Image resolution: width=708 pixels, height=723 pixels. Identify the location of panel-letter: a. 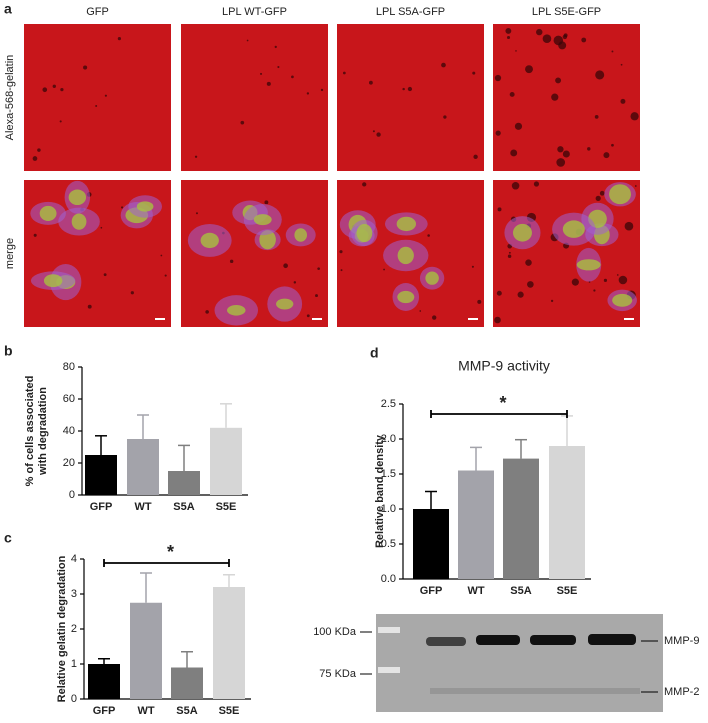
(8, 9).